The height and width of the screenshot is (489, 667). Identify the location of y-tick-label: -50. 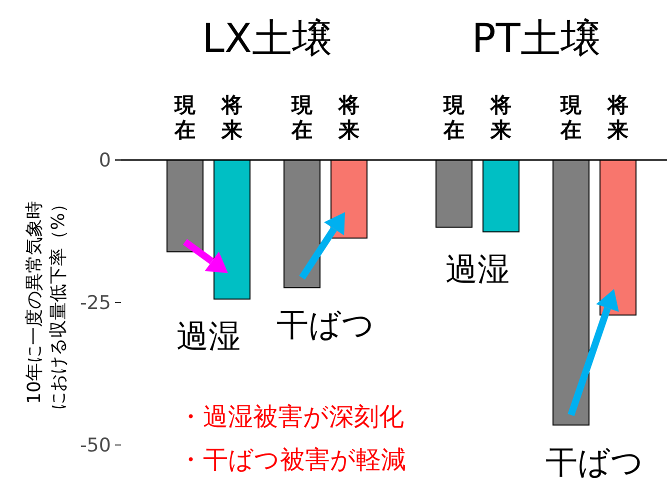
(95, 445).